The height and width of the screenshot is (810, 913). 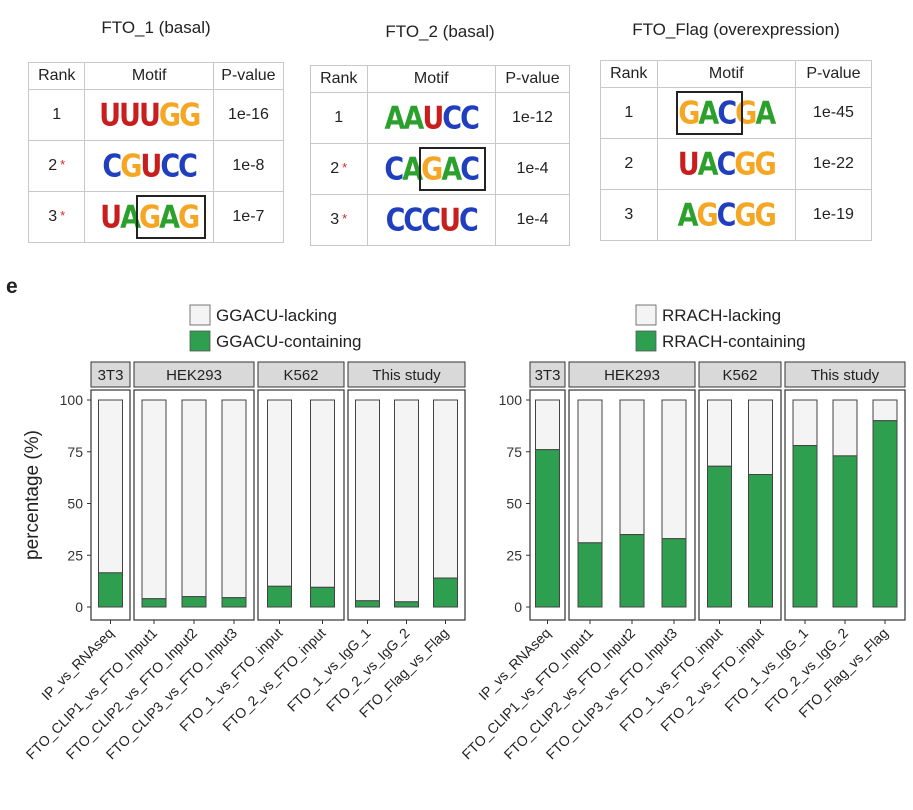 I want to click on legend-label: RRACH-containing, so click(x=734, y=341).